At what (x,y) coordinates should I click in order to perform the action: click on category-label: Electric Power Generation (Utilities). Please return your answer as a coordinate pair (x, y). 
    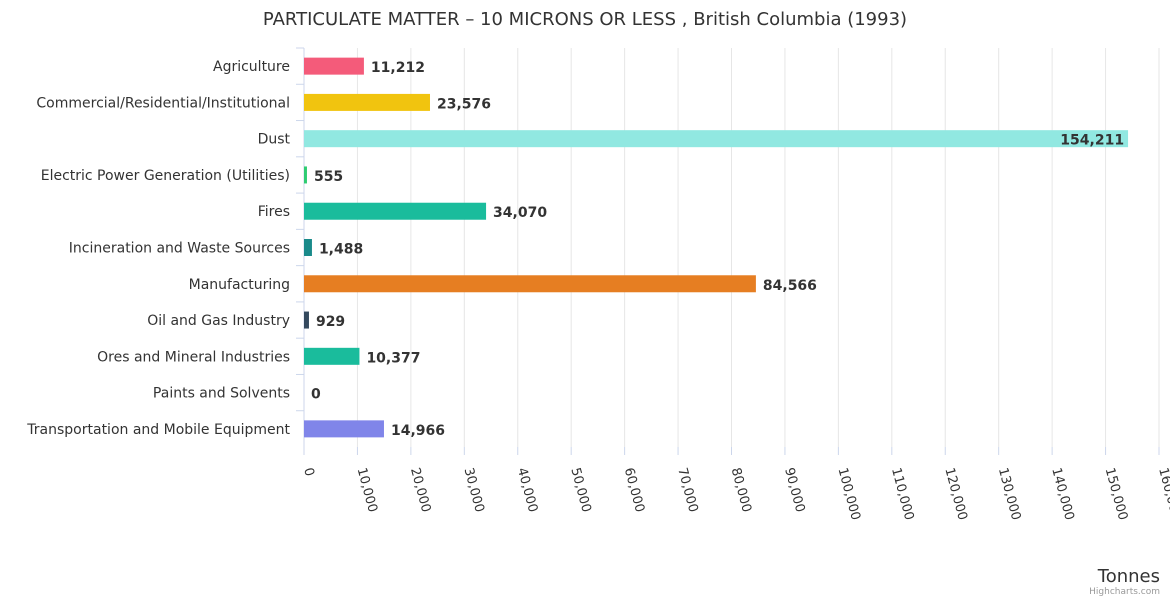
    Looking at the image, I should click on (165, 176).